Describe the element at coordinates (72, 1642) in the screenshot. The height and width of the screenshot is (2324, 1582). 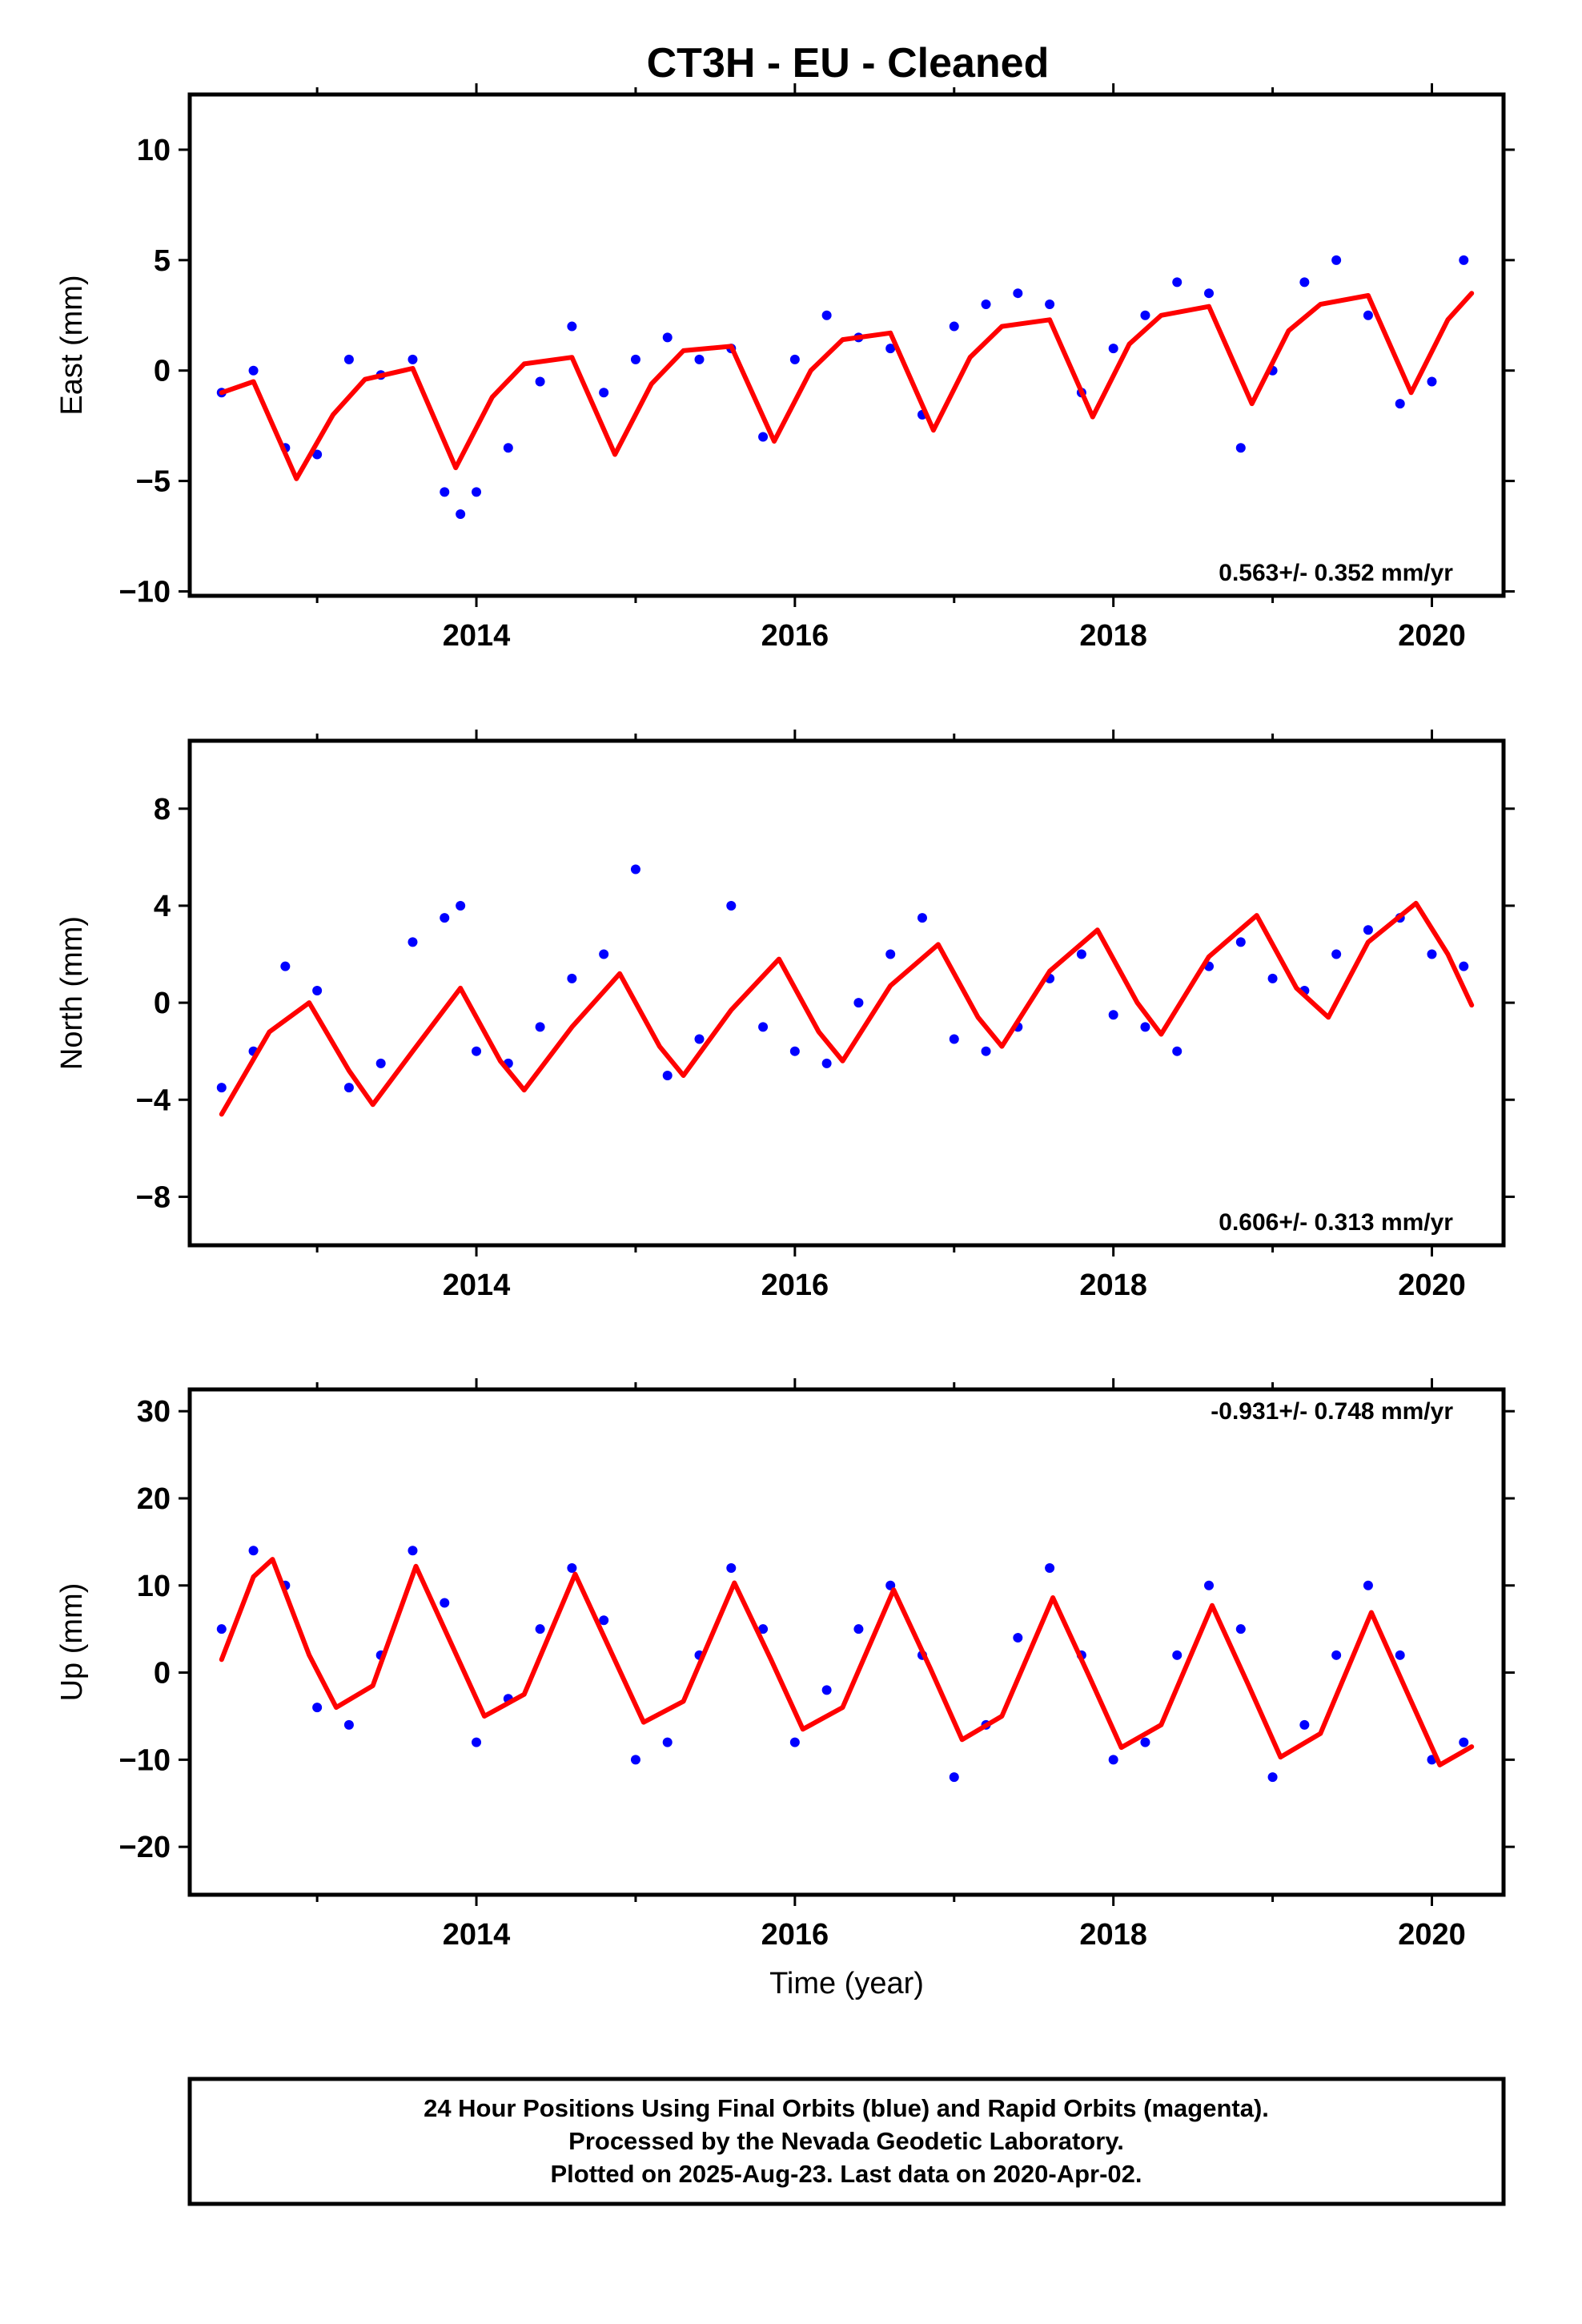
I see `y-axis-label: Up (mm)` at that location.